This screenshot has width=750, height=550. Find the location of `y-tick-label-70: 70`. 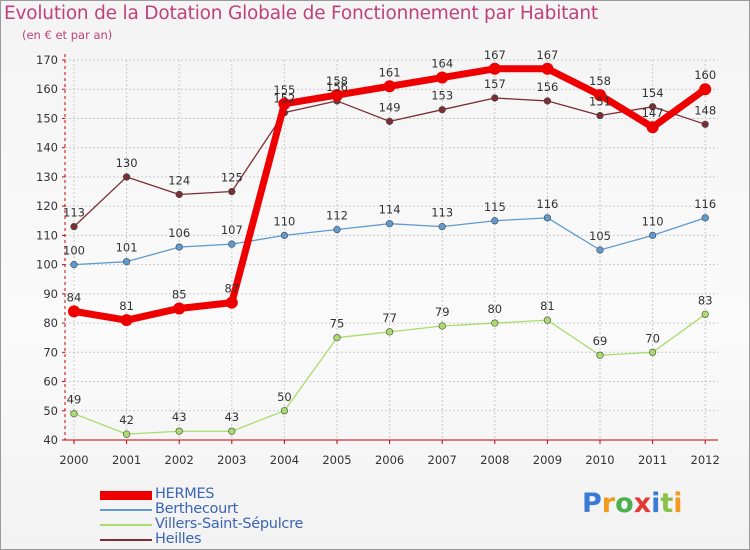

y-tick-label-70: 70 is located at coordinates (50, 352).